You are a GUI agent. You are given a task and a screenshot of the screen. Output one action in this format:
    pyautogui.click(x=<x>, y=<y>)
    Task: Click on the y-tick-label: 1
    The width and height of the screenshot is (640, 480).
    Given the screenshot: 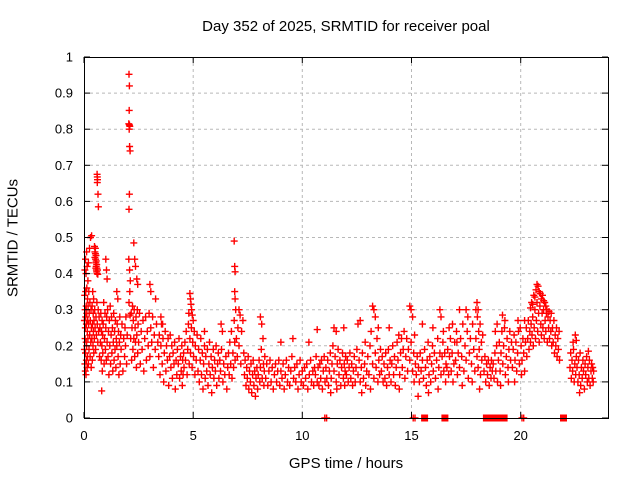 What is the action you would take?
    pyautogui.click(x=69, y=57)
    